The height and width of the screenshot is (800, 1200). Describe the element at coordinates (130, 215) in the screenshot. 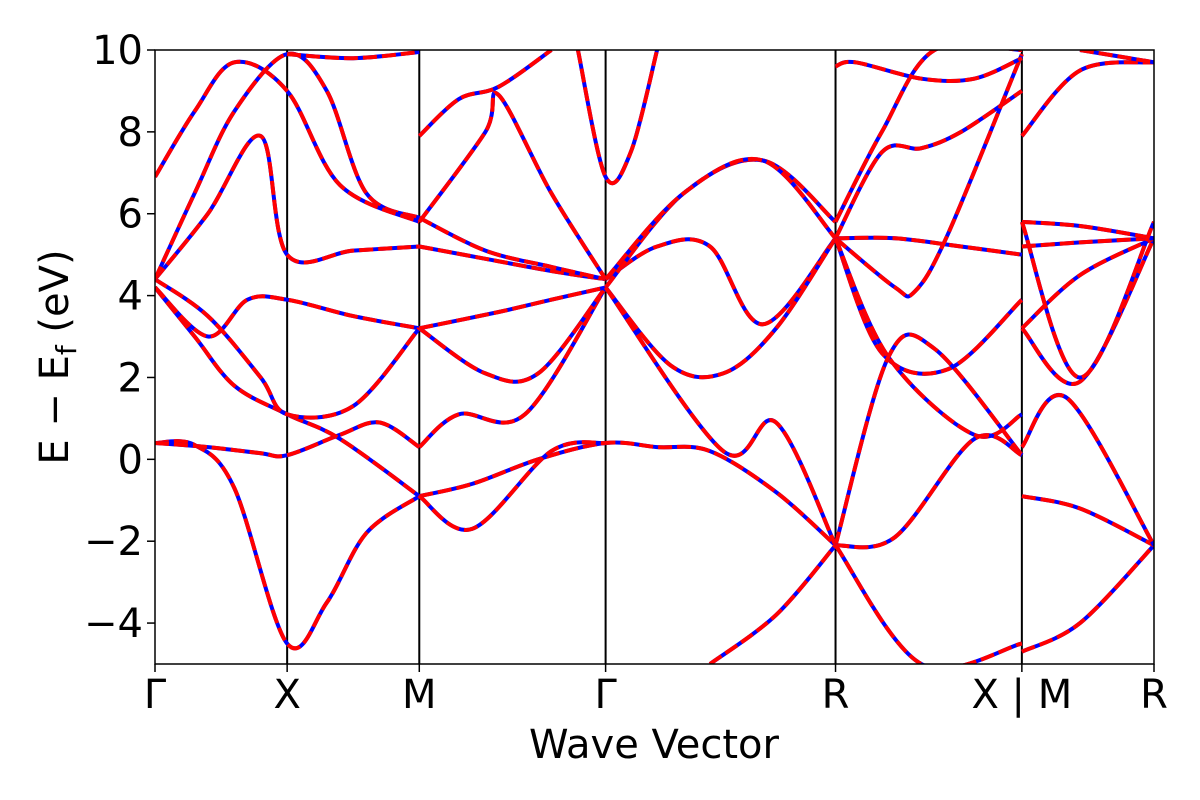

I see `y-tick-label: 6` at that location.